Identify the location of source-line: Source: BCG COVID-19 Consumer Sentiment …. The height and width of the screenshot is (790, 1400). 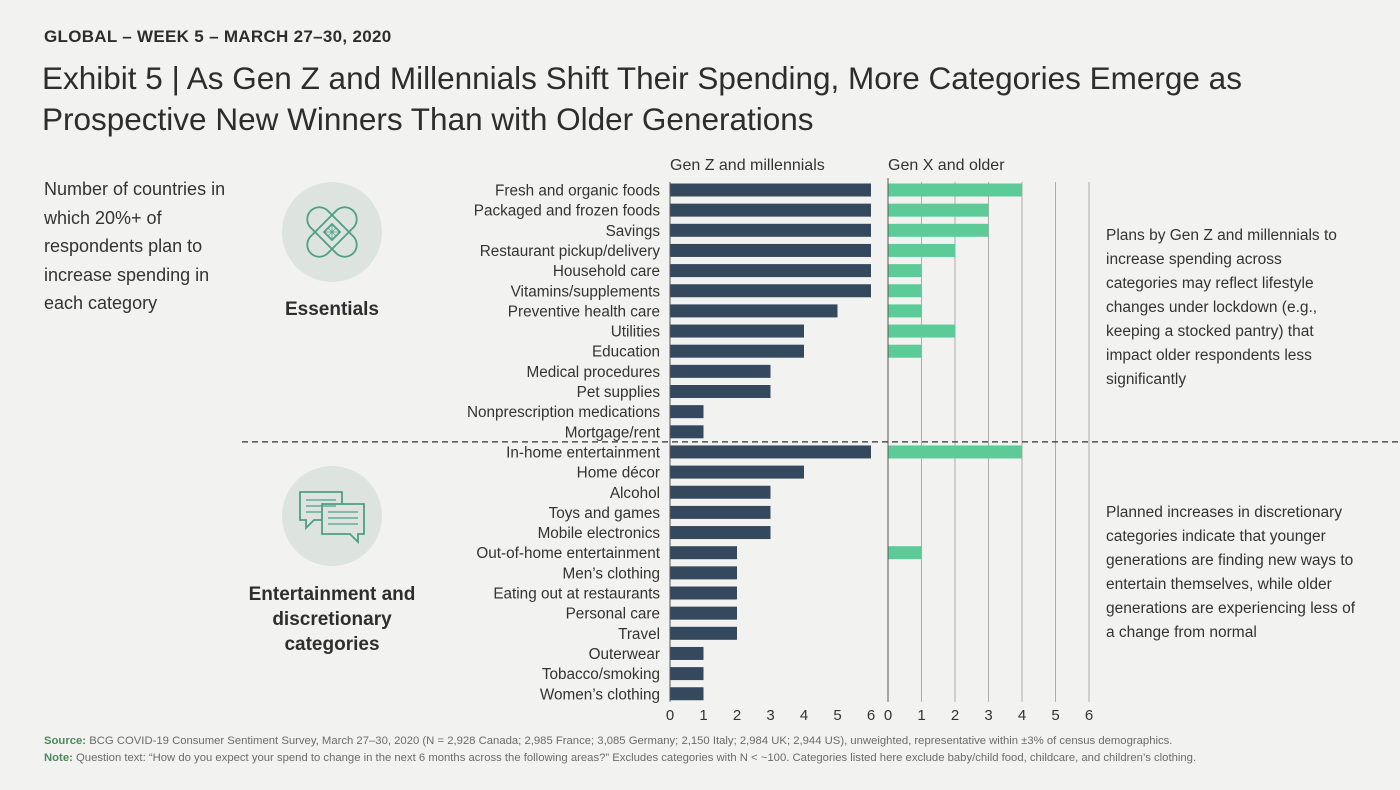
(714, 741).